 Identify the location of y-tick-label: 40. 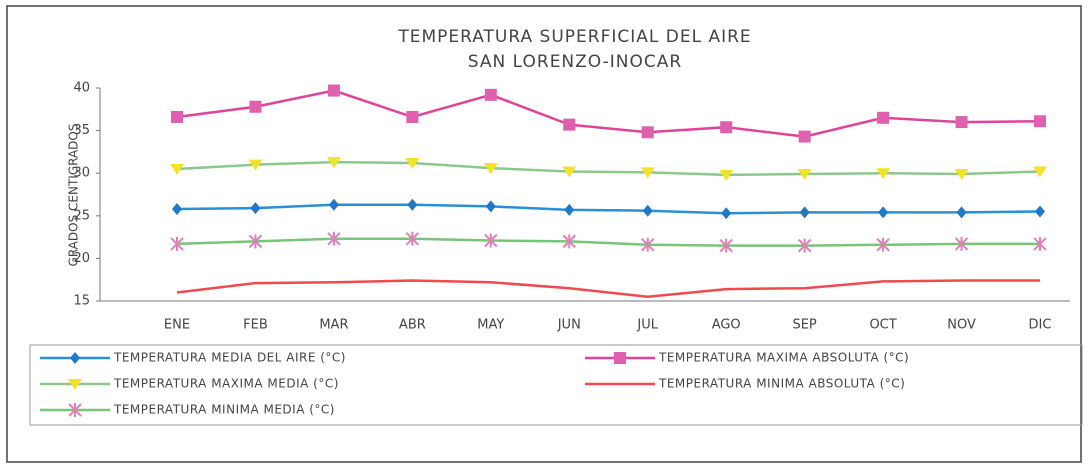
(81, 88).